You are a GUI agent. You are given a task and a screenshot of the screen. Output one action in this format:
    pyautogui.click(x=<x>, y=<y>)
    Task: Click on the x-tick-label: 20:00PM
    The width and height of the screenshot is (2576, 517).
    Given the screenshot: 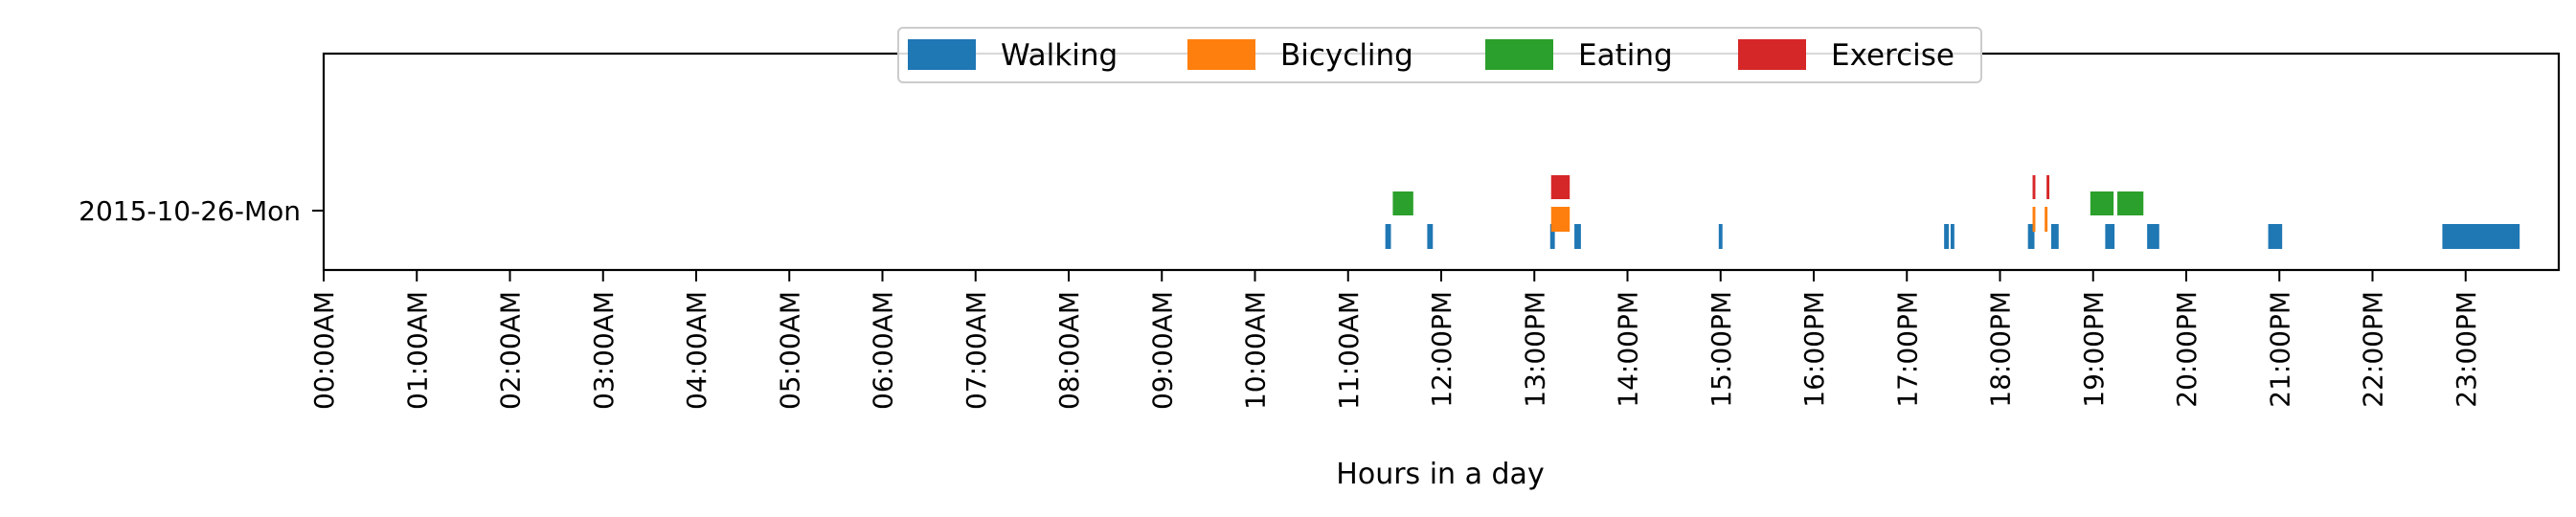 What is the action you would take?
    pyautogui.click(x=2187, y=349)
    